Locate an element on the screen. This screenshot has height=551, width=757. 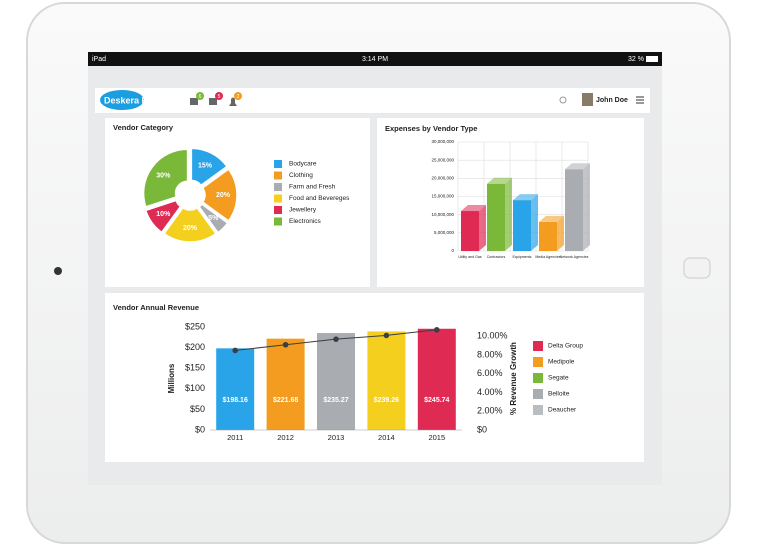
slice-label: 5% is located at coordinates (213, 218).